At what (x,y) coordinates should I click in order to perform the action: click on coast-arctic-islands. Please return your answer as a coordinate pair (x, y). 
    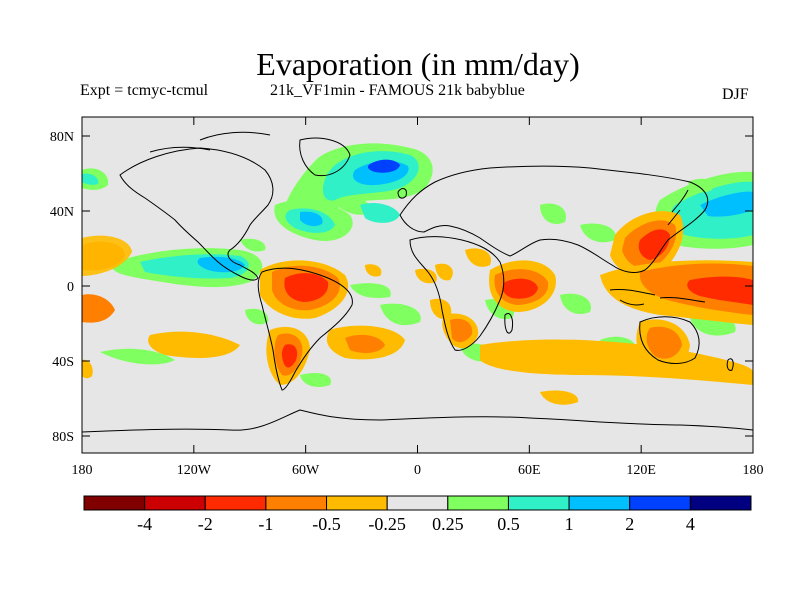
    Looking at the image, I should click on (210, 142).